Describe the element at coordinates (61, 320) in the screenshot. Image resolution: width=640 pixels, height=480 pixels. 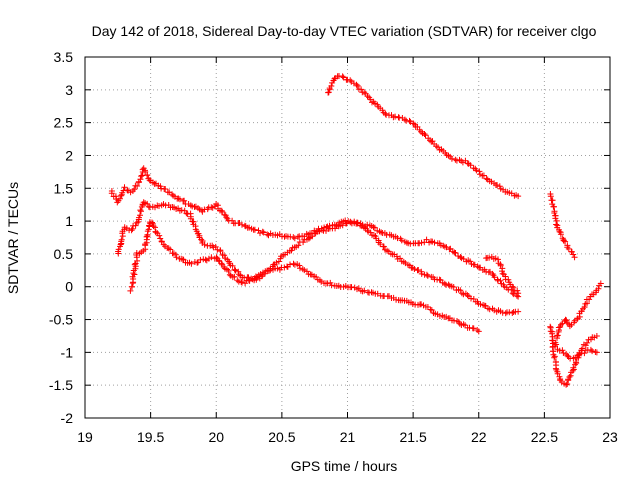
I see `y-tick-label: -0.5` at that location.